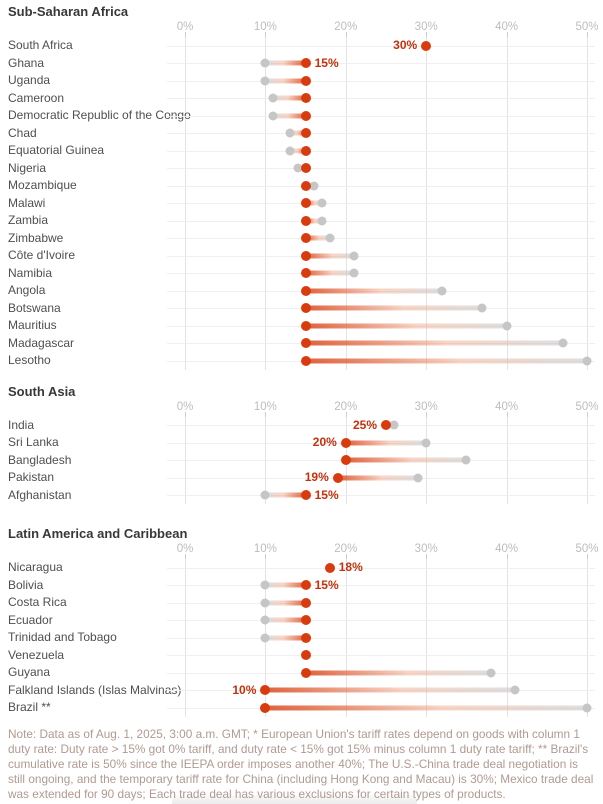 The height and width of the screenshot is (804, 603). What do you see at coordinates (29, 80) in the screenshot?
I see `country-label: Uganda` at bounding box center [29, 80].